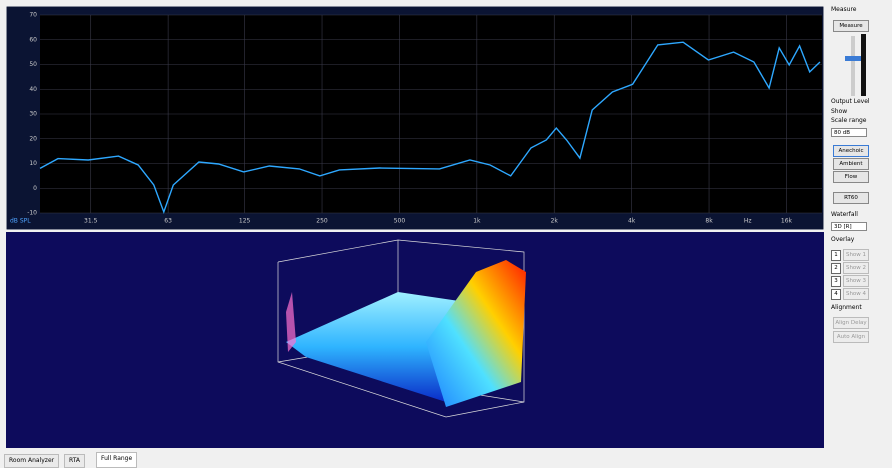 This screenshot has height=468, width=892. What do you see at coordinates (33, 114) in the screenshot?
I see `y-tick-label: 30` at bounding box center [33, 114].